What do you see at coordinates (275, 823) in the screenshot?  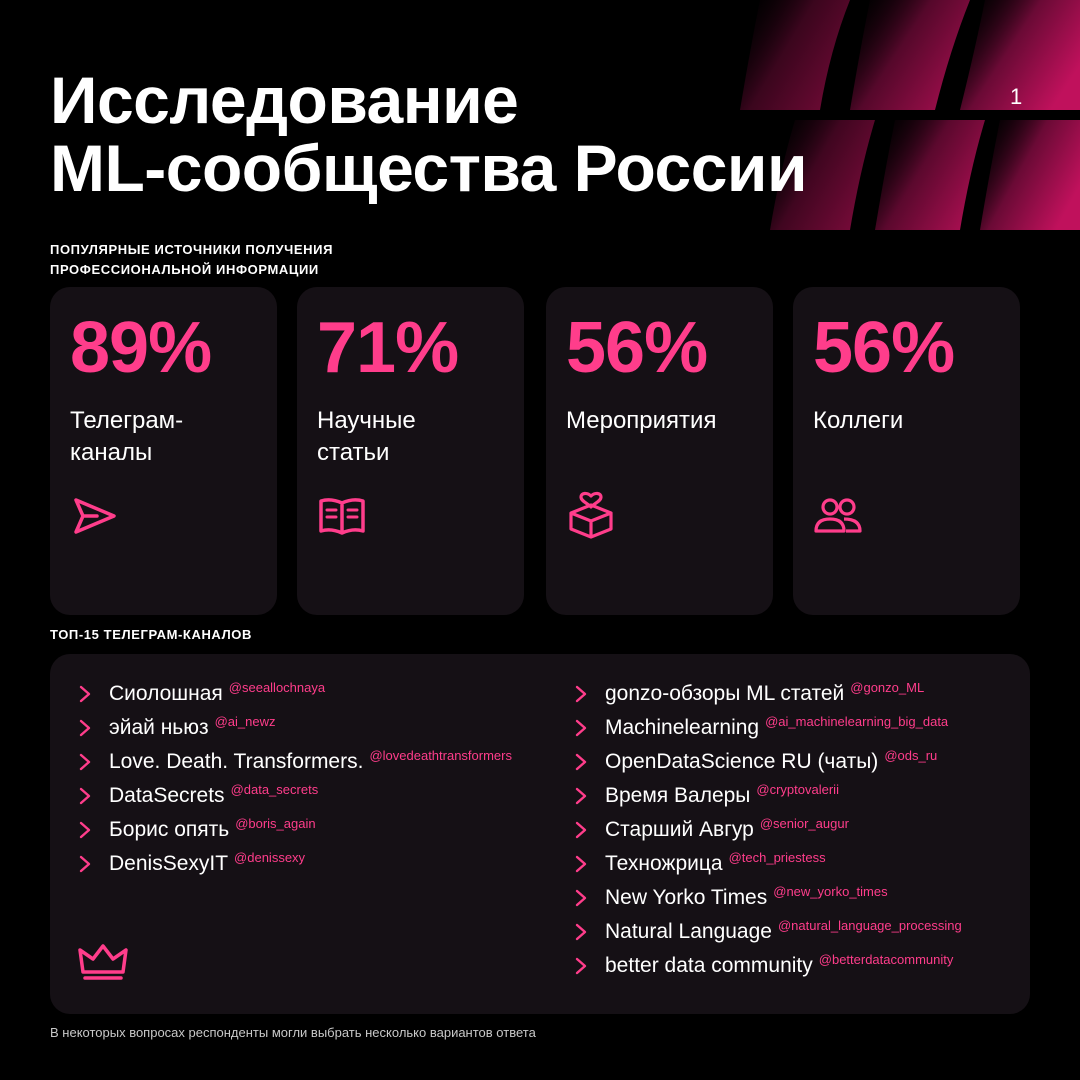 I see `channel-handle: @boris_again` at bounding box center [275, 823].